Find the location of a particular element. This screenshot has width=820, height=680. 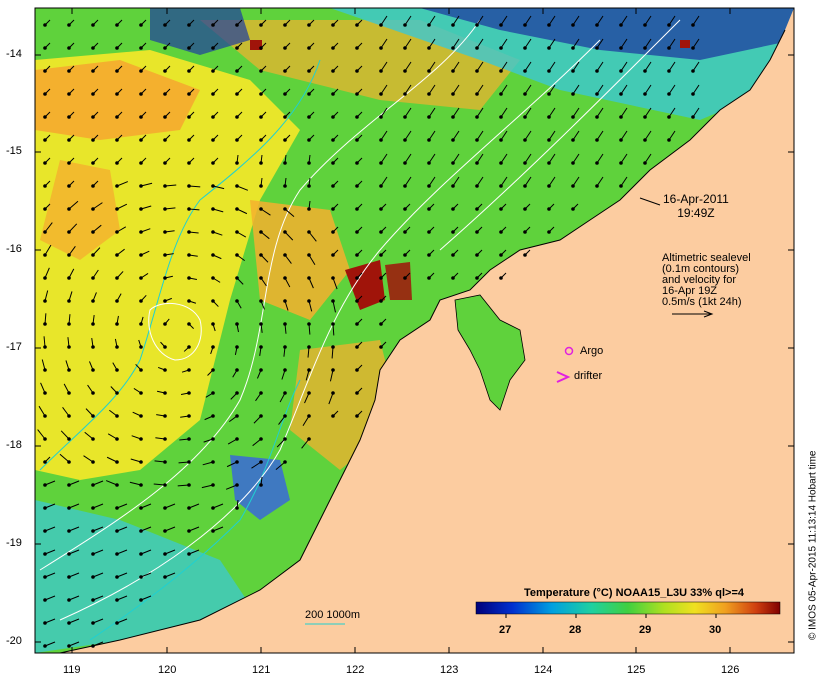

colorbar is located at coordinates (628, 608).